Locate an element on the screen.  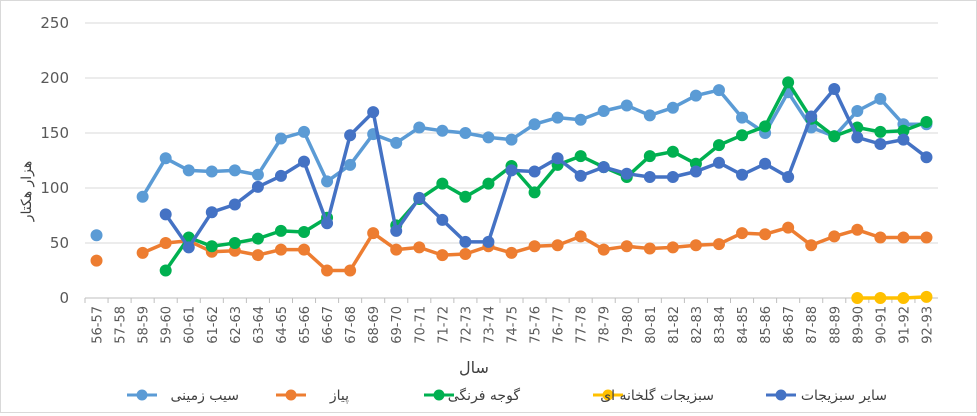
y-axis-ticks: 0 50 100 150 200 250 is located at coordinates (54, 160).